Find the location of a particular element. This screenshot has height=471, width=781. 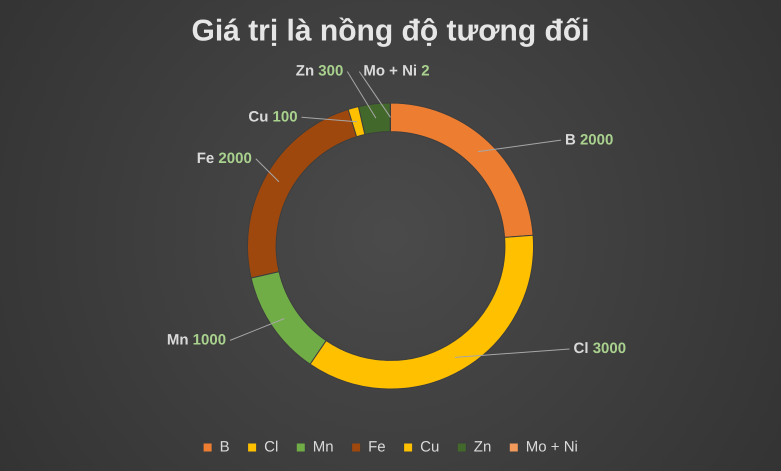

data-label: 300 is located at coordinates (331, 71).